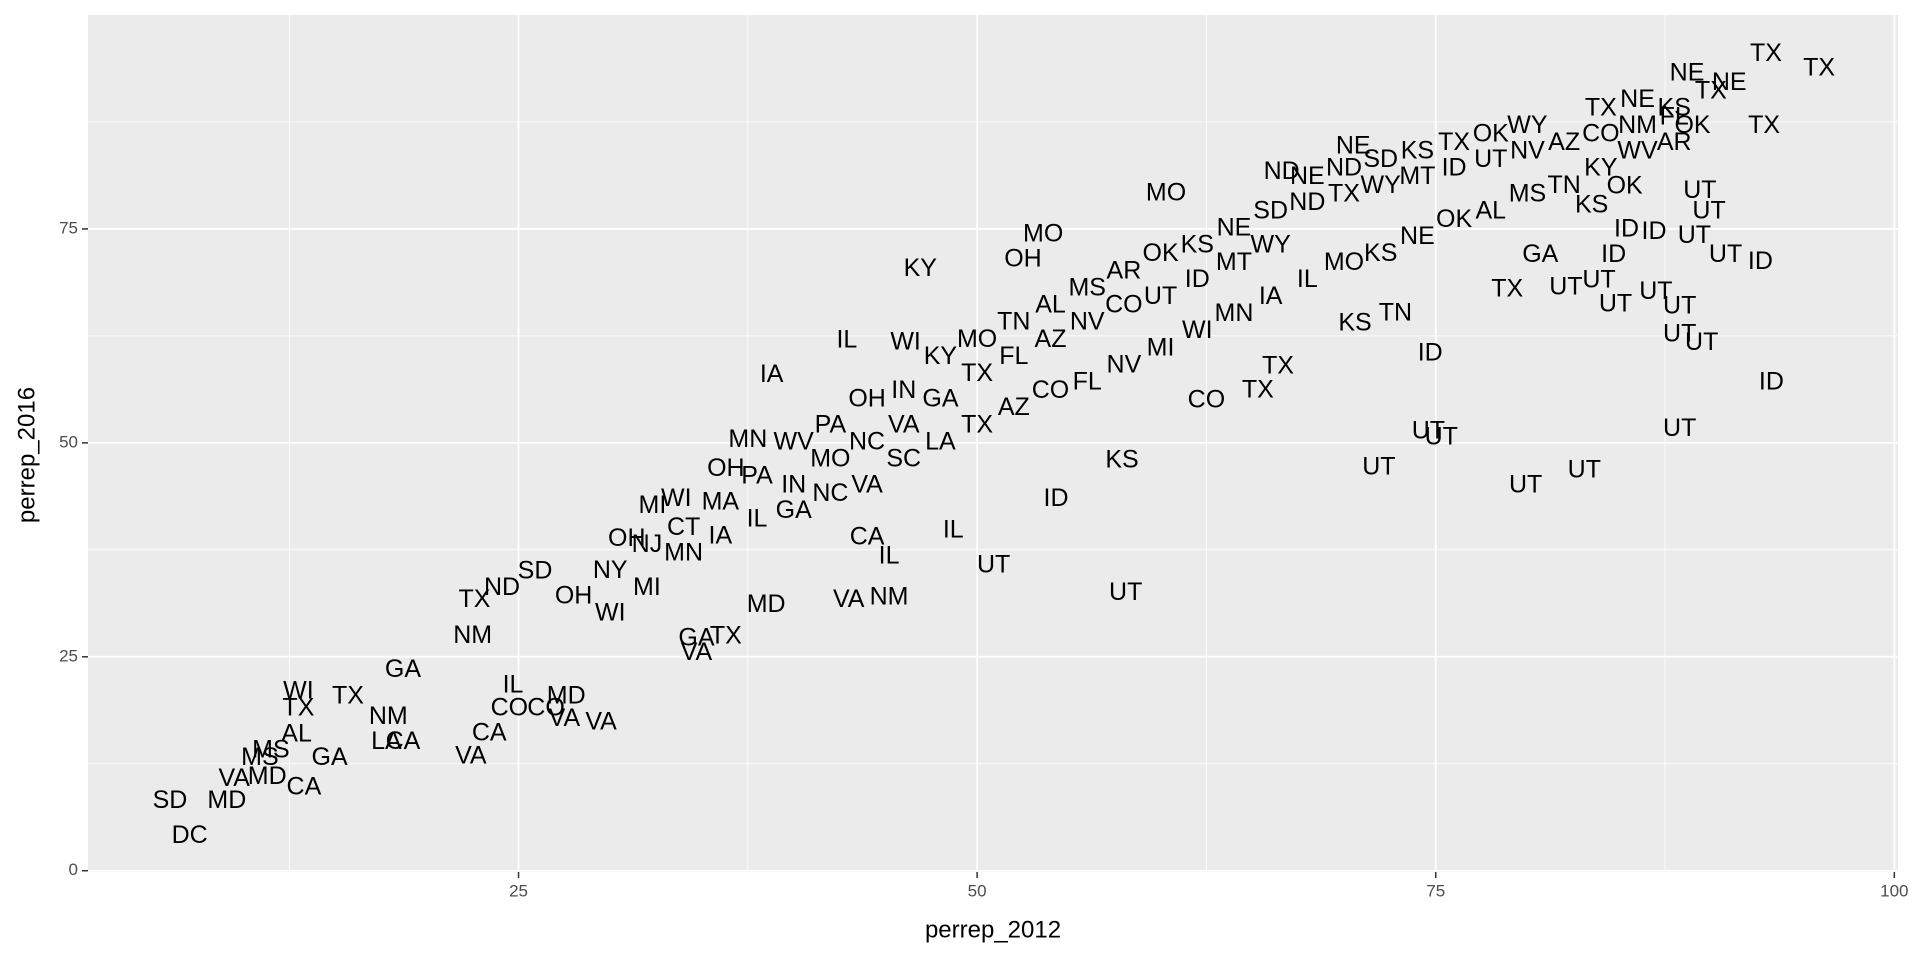  Describe the element at coordinates (1234, 262) in the screenshot. I see `point-label: MT` at that location.